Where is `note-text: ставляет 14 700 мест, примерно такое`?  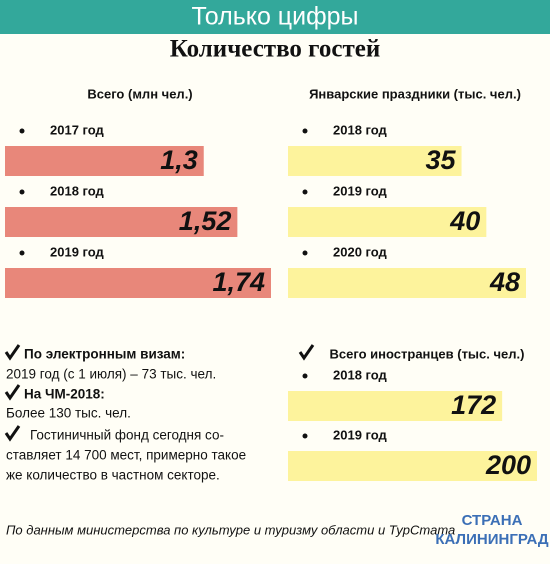
note-text: ставляет 14 700 мест, примерно такое is located at coordinates (126, 455).